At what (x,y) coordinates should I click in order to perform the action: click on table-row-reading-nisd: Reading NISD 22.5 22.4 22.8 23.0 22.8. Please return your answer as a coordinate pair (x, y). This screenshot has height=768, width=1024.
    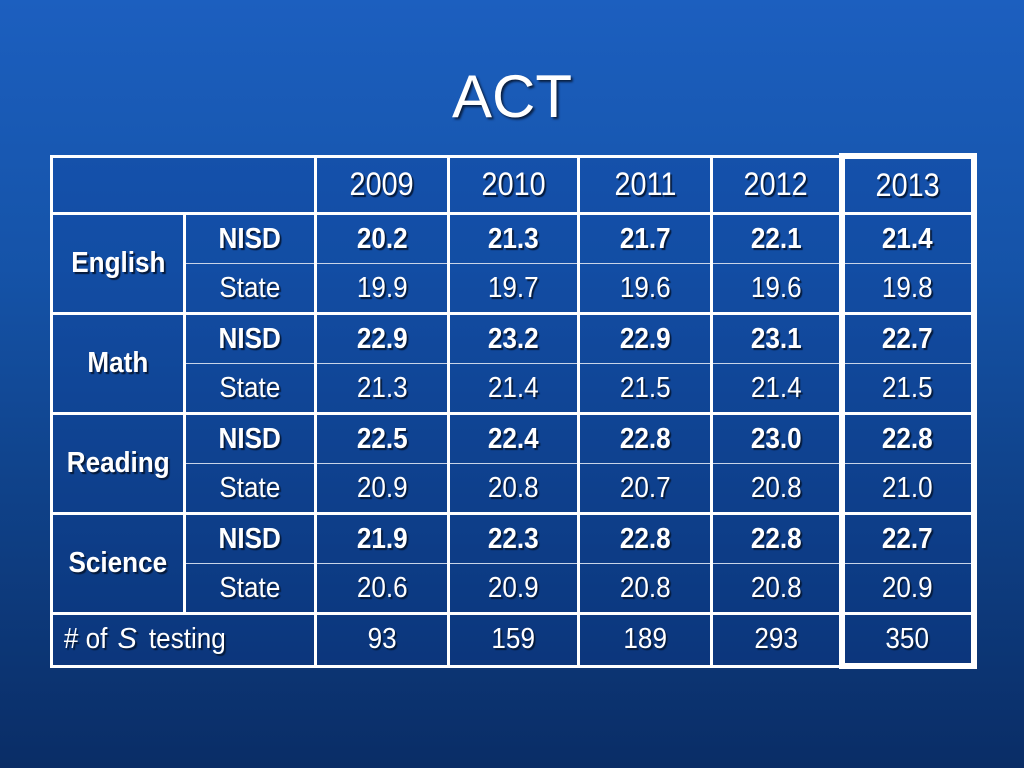
    Looking at the image, I should click on (513, 463).